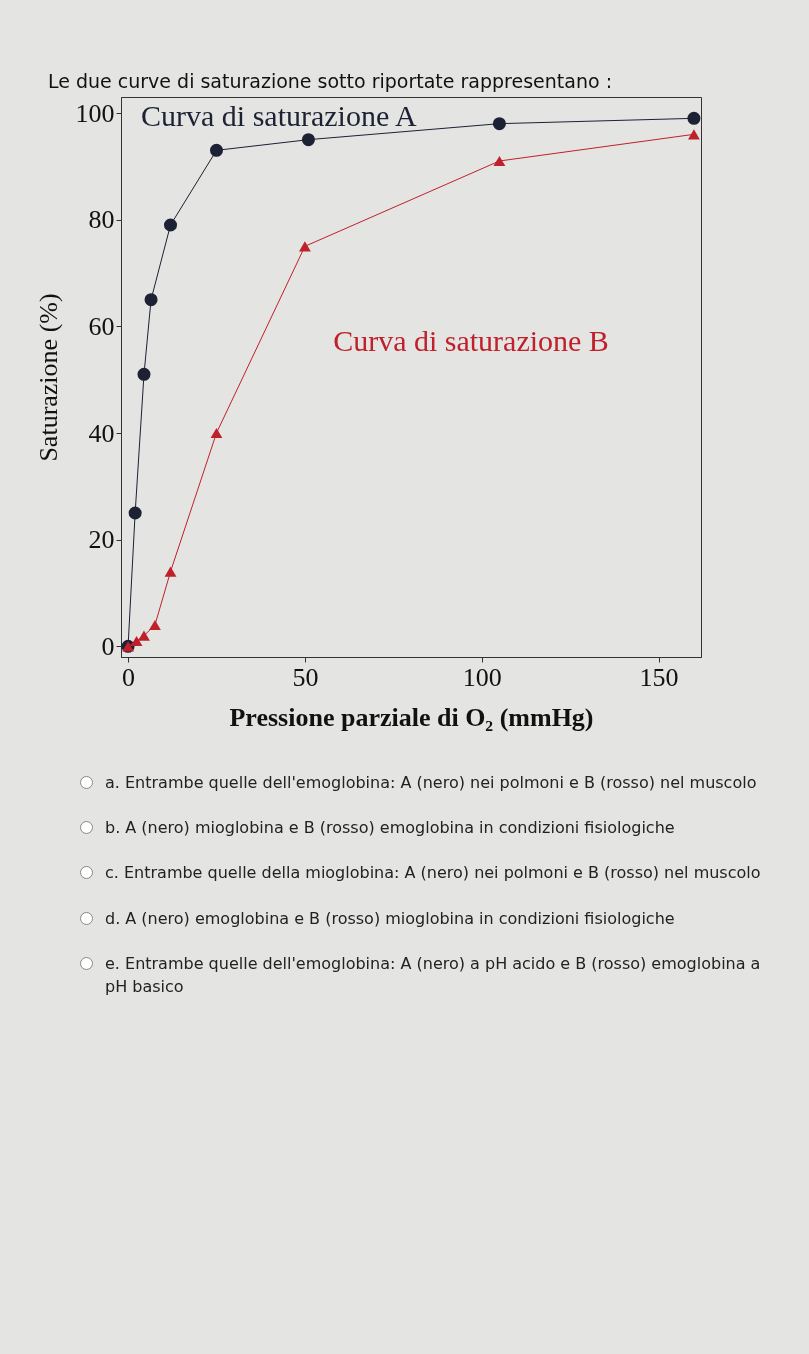  What do you see at coordinates (471, 340) in the screenshot?
I see `series-label: Curva di saturazione B` at bounding box center [471, 340].